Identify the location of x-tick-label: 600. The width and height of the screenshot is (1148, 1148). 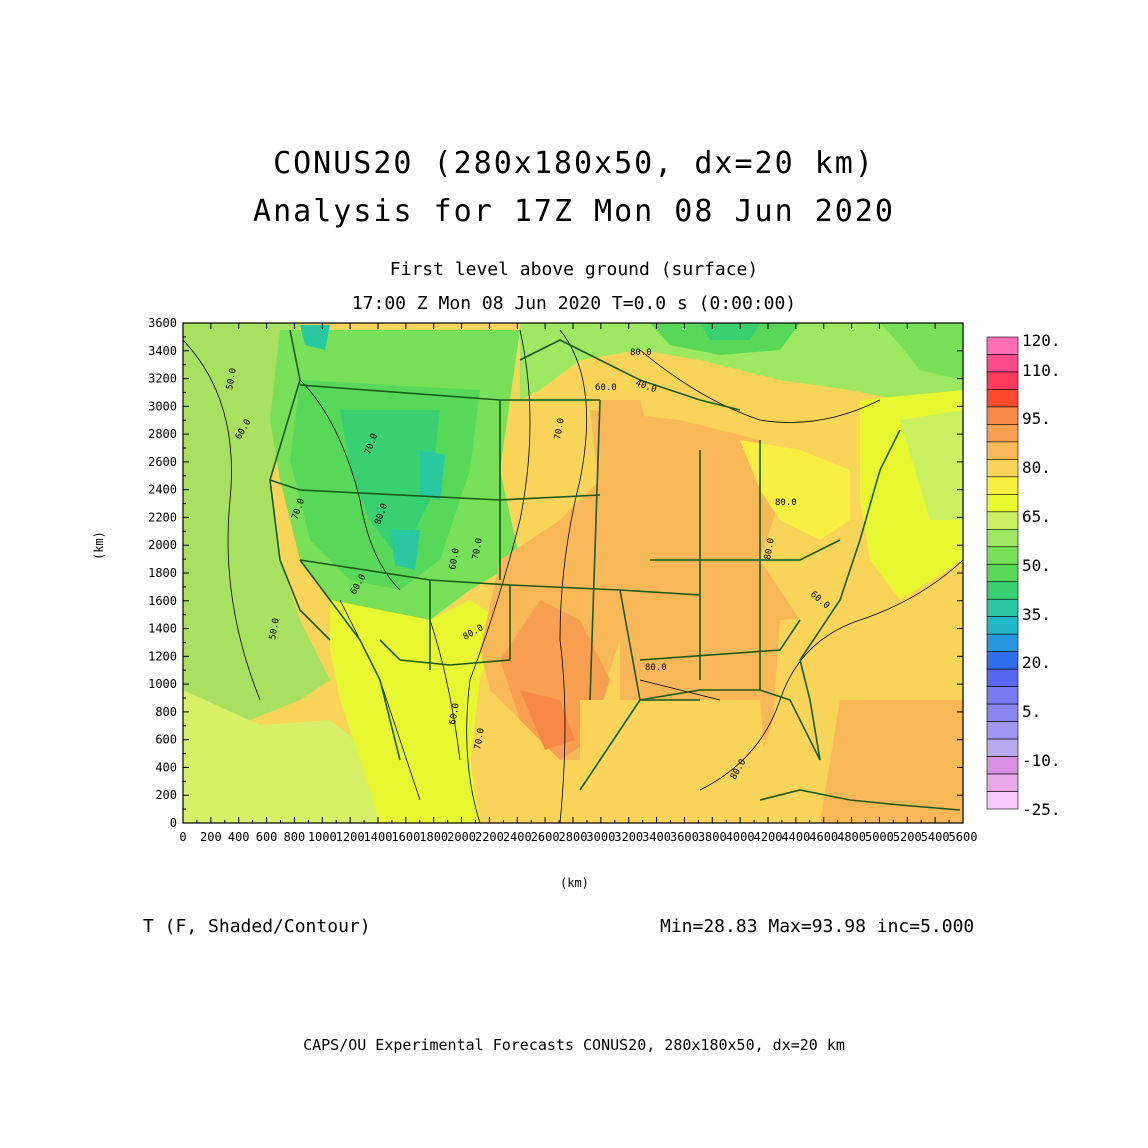
(267, 837).